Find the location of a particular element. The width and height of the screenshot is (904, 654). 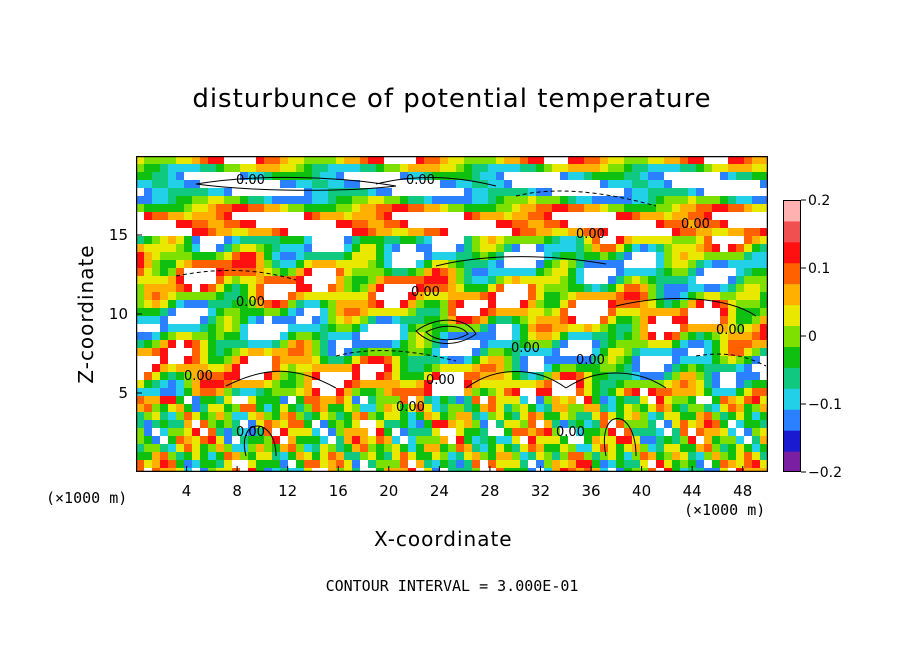

x-tick-label: 8 is located at coordinates (237, 491).